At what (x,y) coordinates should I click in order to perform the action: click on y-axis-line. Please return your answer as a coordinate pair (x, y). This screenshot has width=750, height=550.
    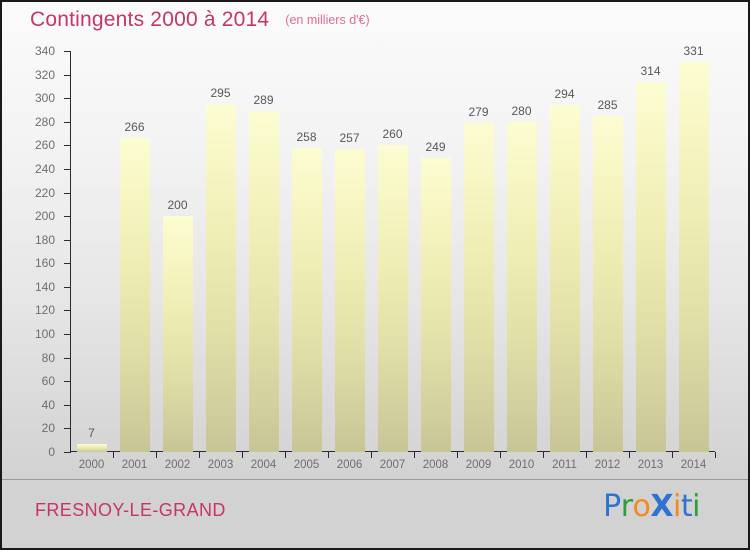
    Looking at the image, I should click on (70, 251).